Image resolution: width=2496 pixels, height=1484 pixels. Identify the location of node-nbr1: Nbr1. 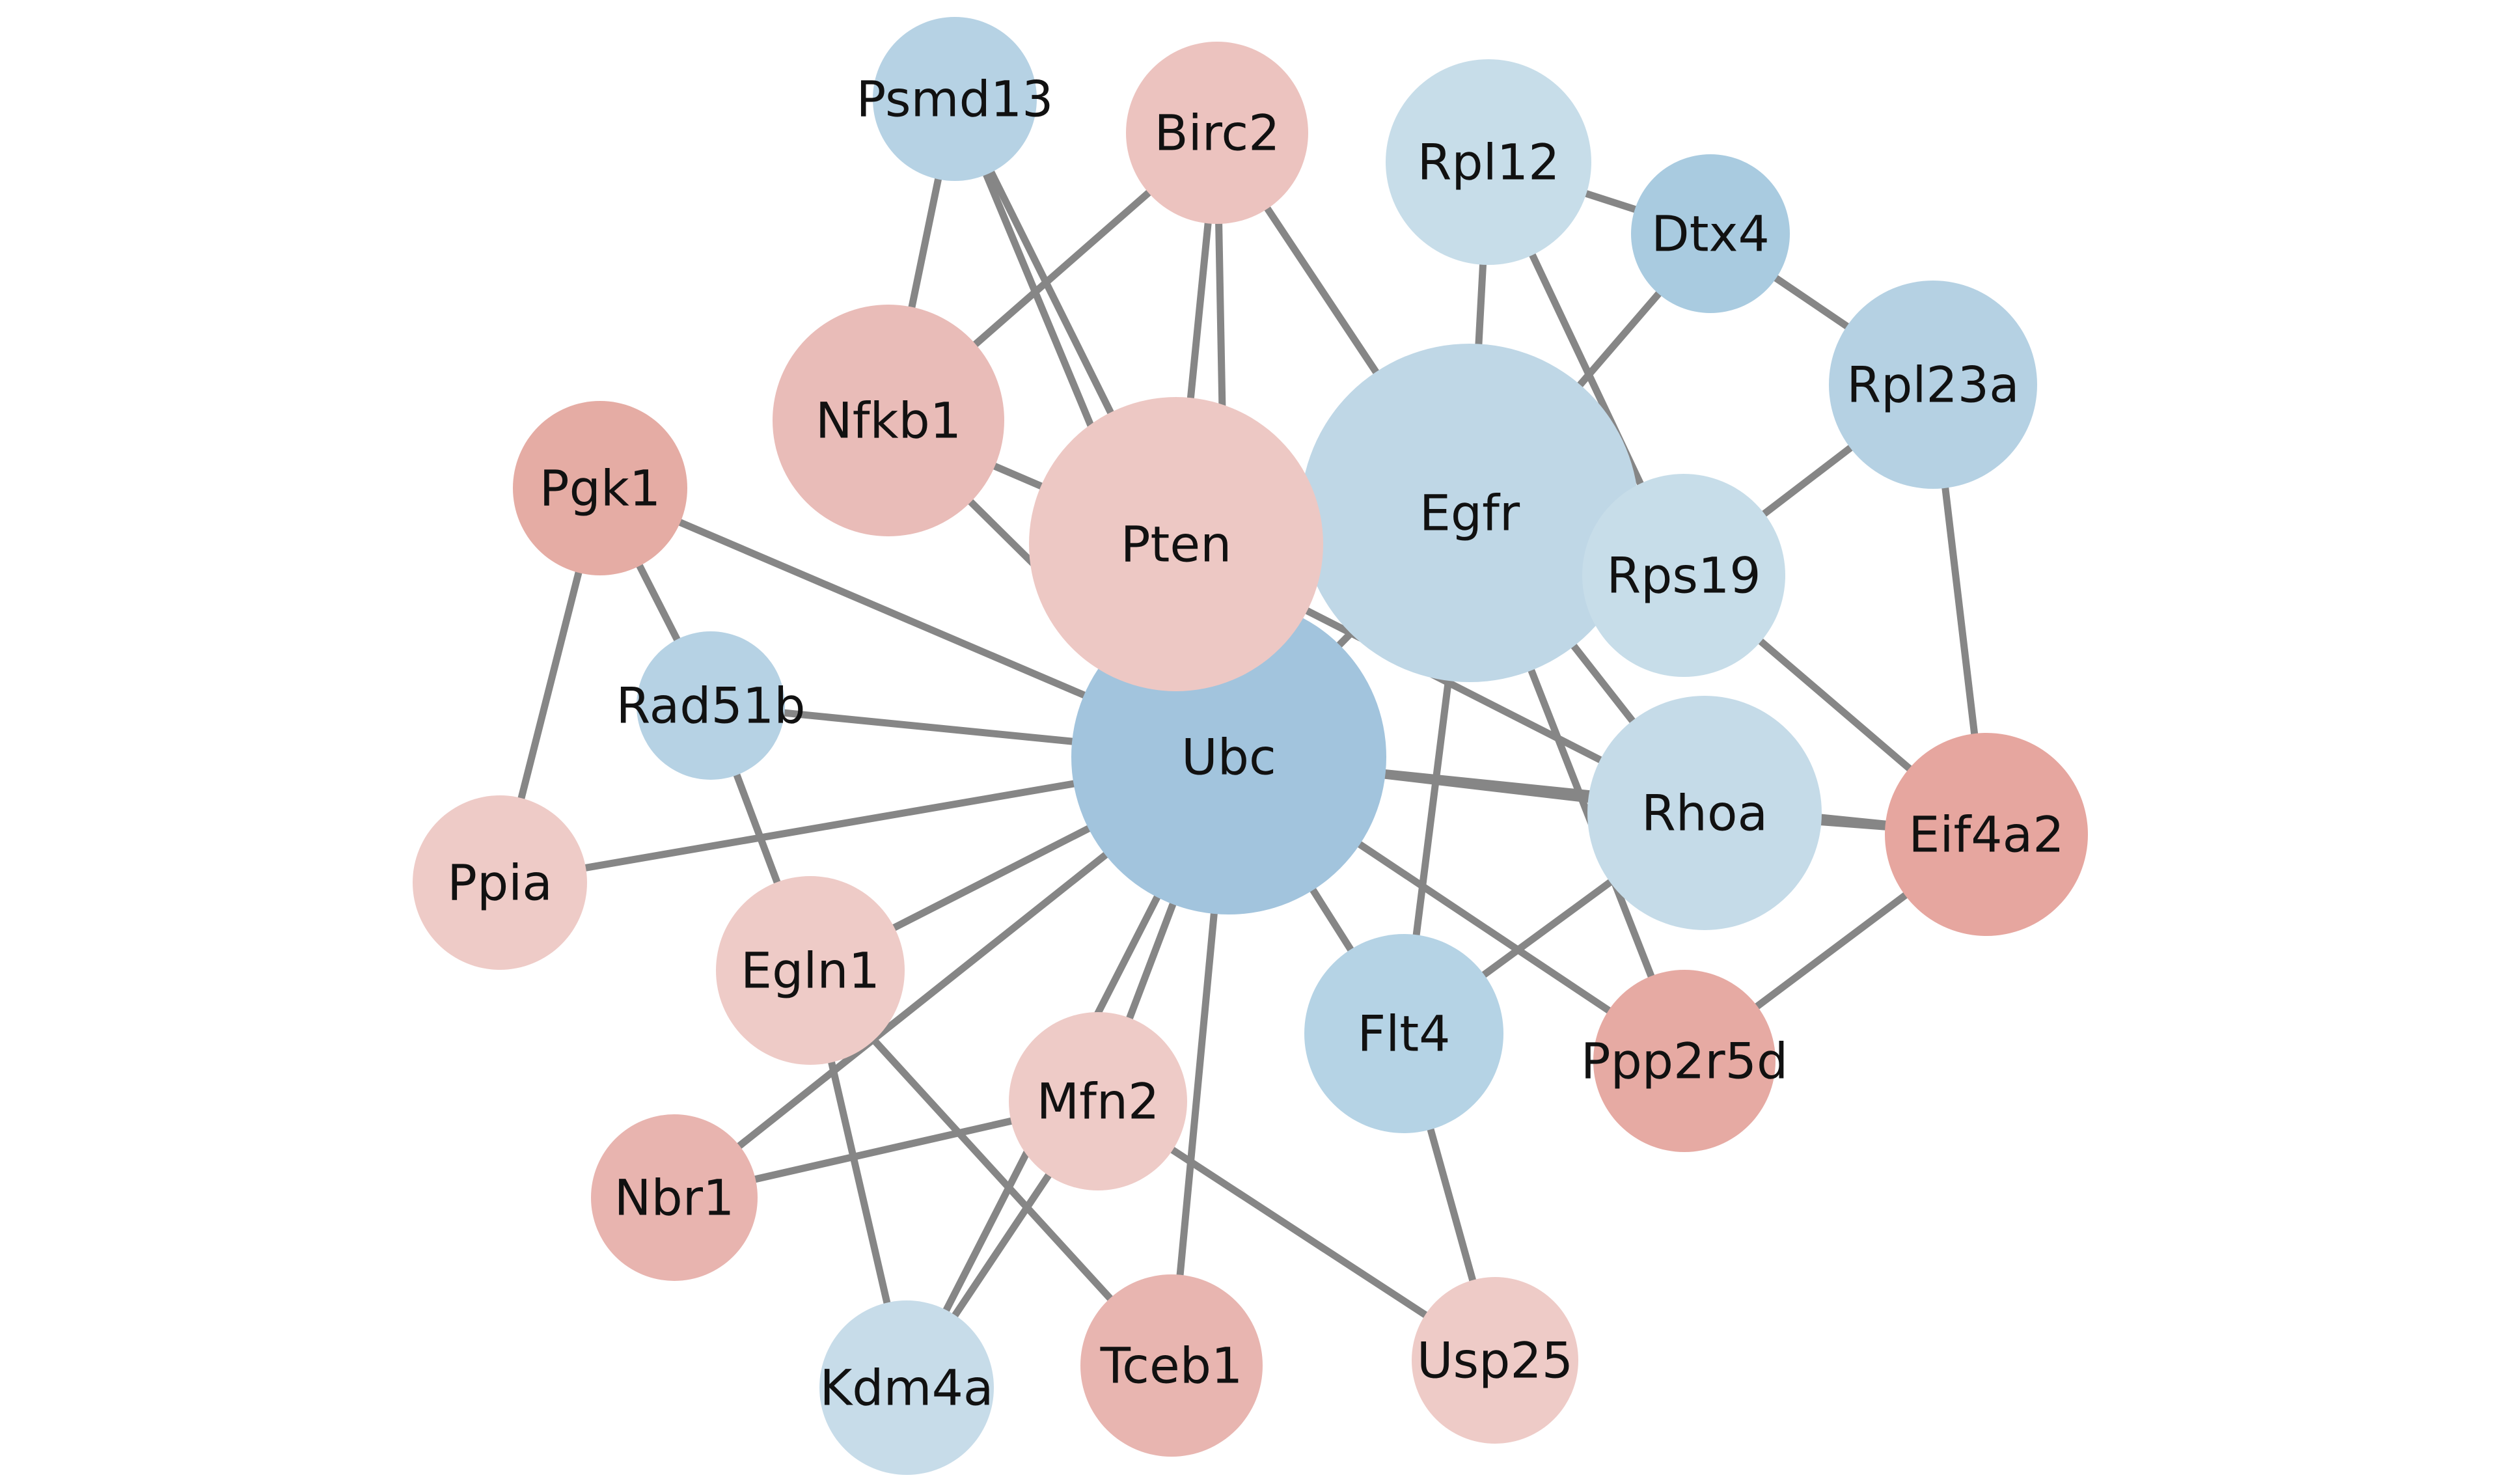
(674, 1197).